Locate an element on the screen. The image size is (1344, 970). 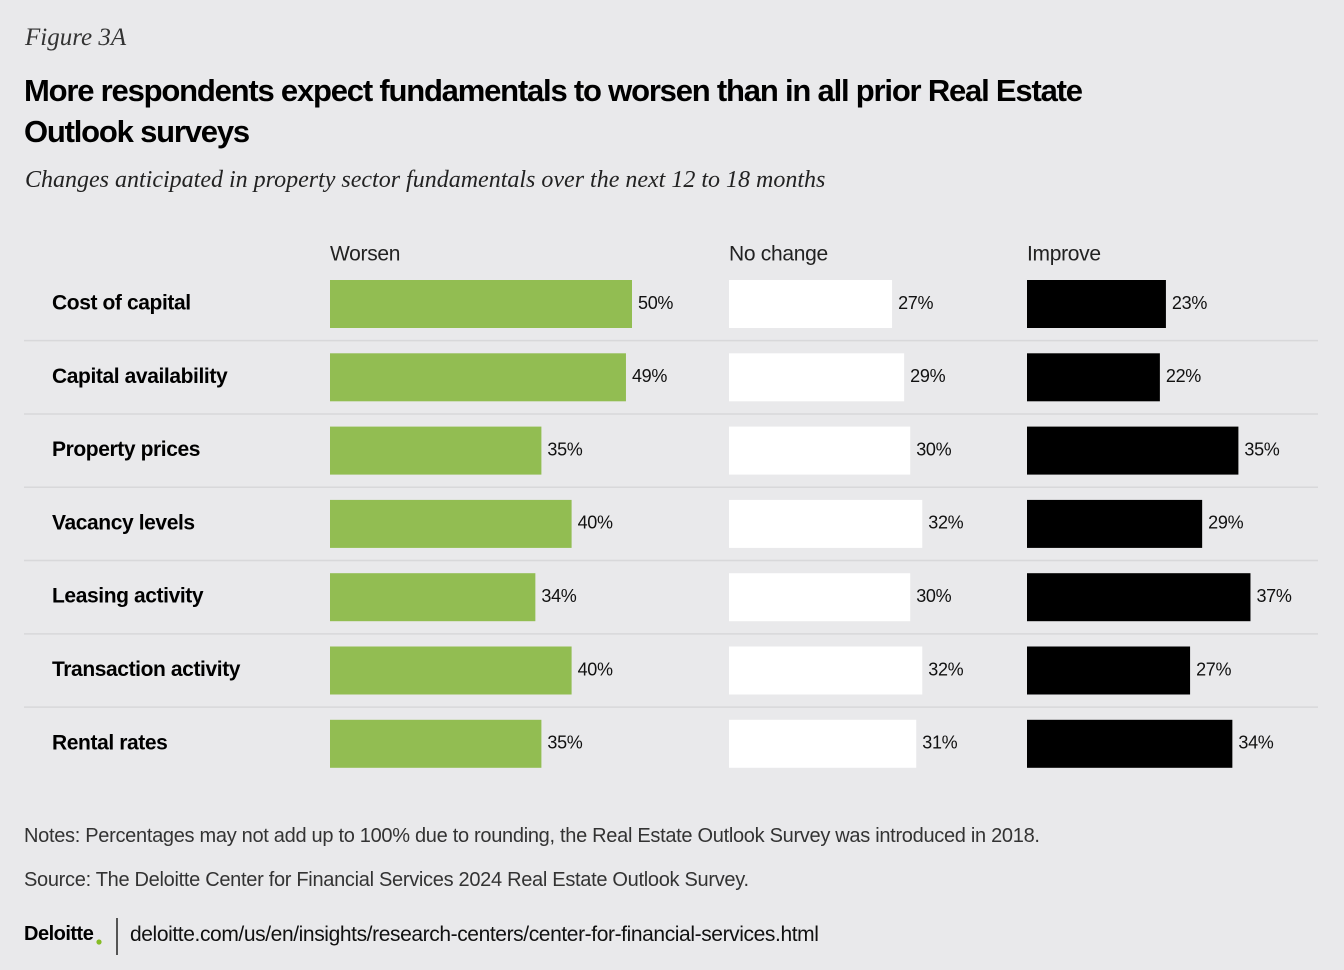
series-header: No change is located at coordinates (778, 254).